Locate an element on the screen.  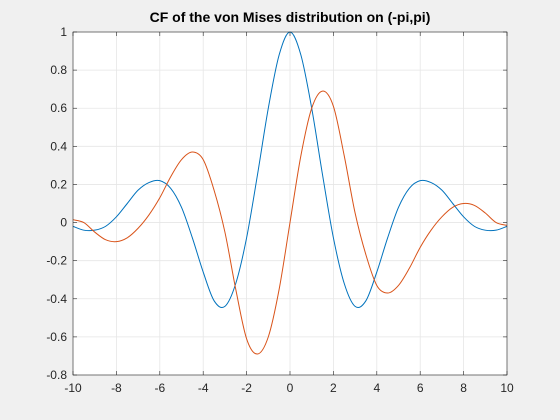
x-tick-label: -8 is located at coordinates (116, 388).